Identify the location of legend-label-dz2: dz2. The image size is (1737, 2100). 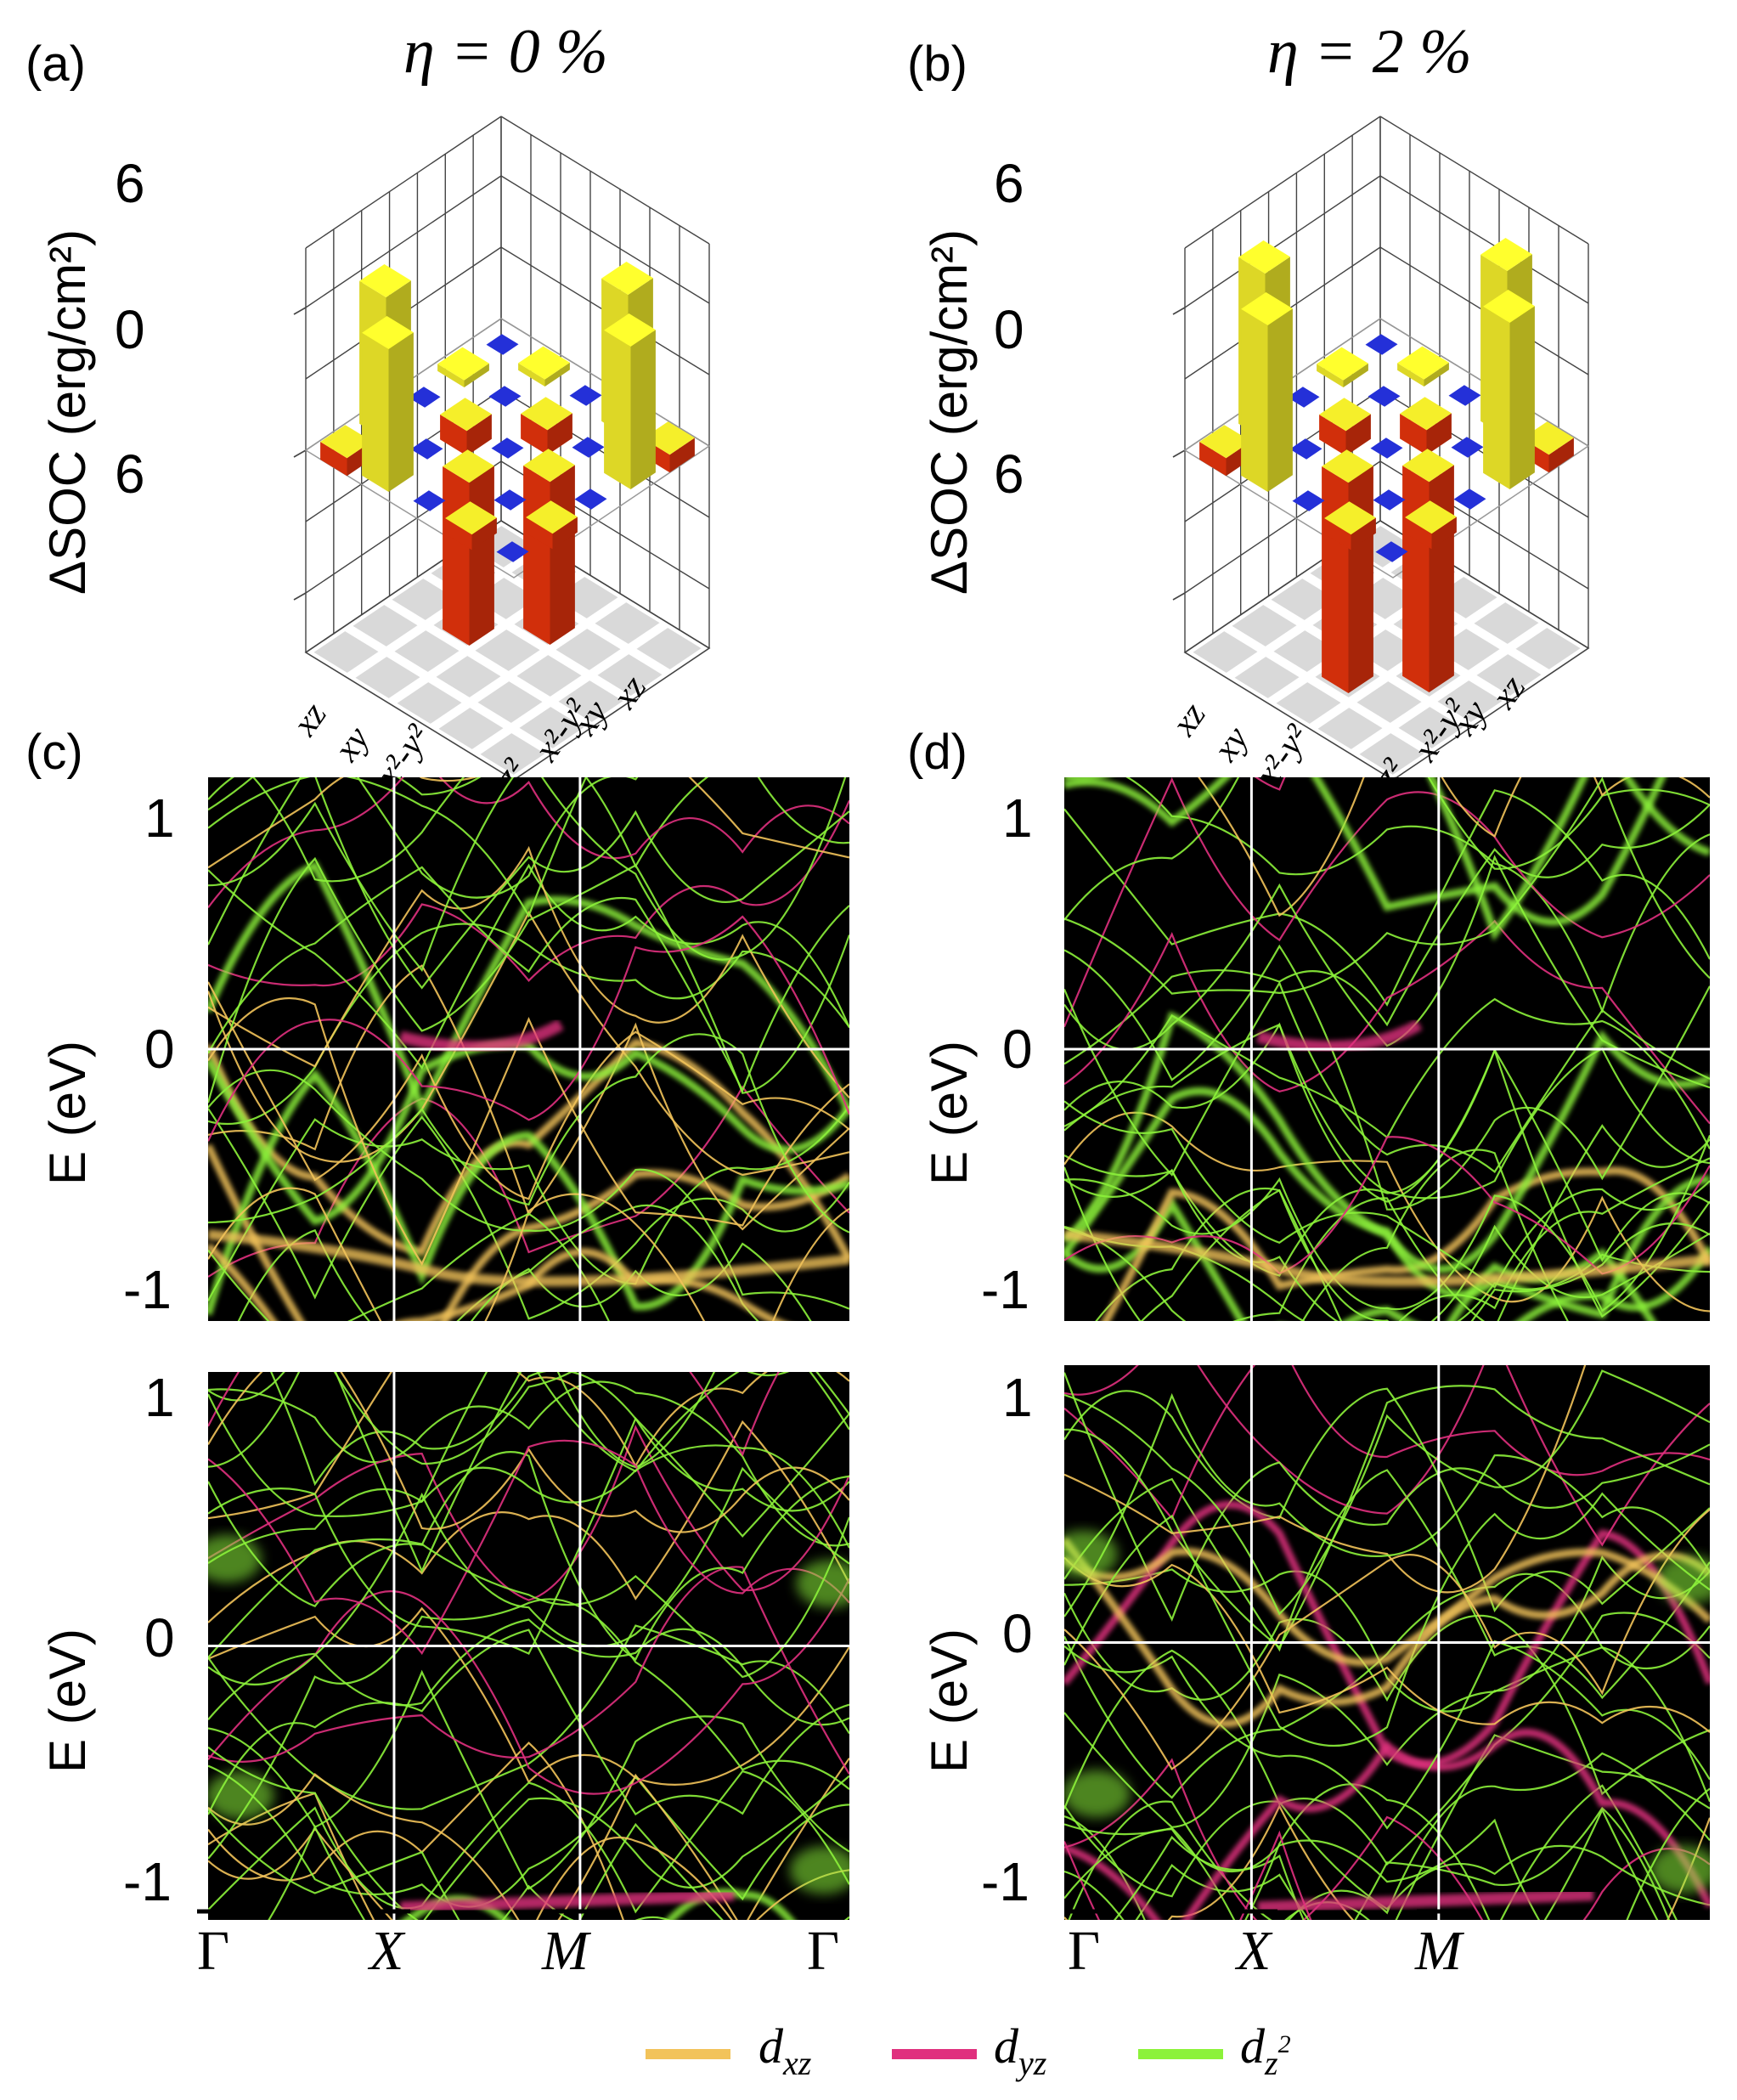
(1265, 2050).